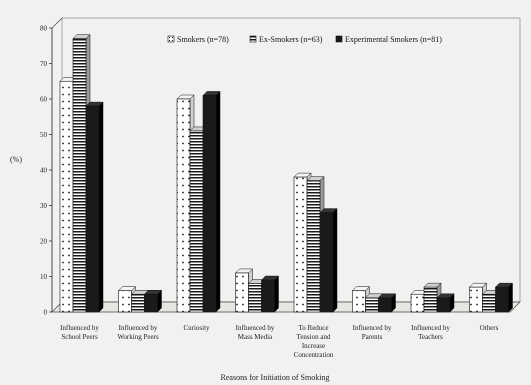 This screenshot has height=385, width=531. I want to click on category-label-line: Increase, so click(313, 346).